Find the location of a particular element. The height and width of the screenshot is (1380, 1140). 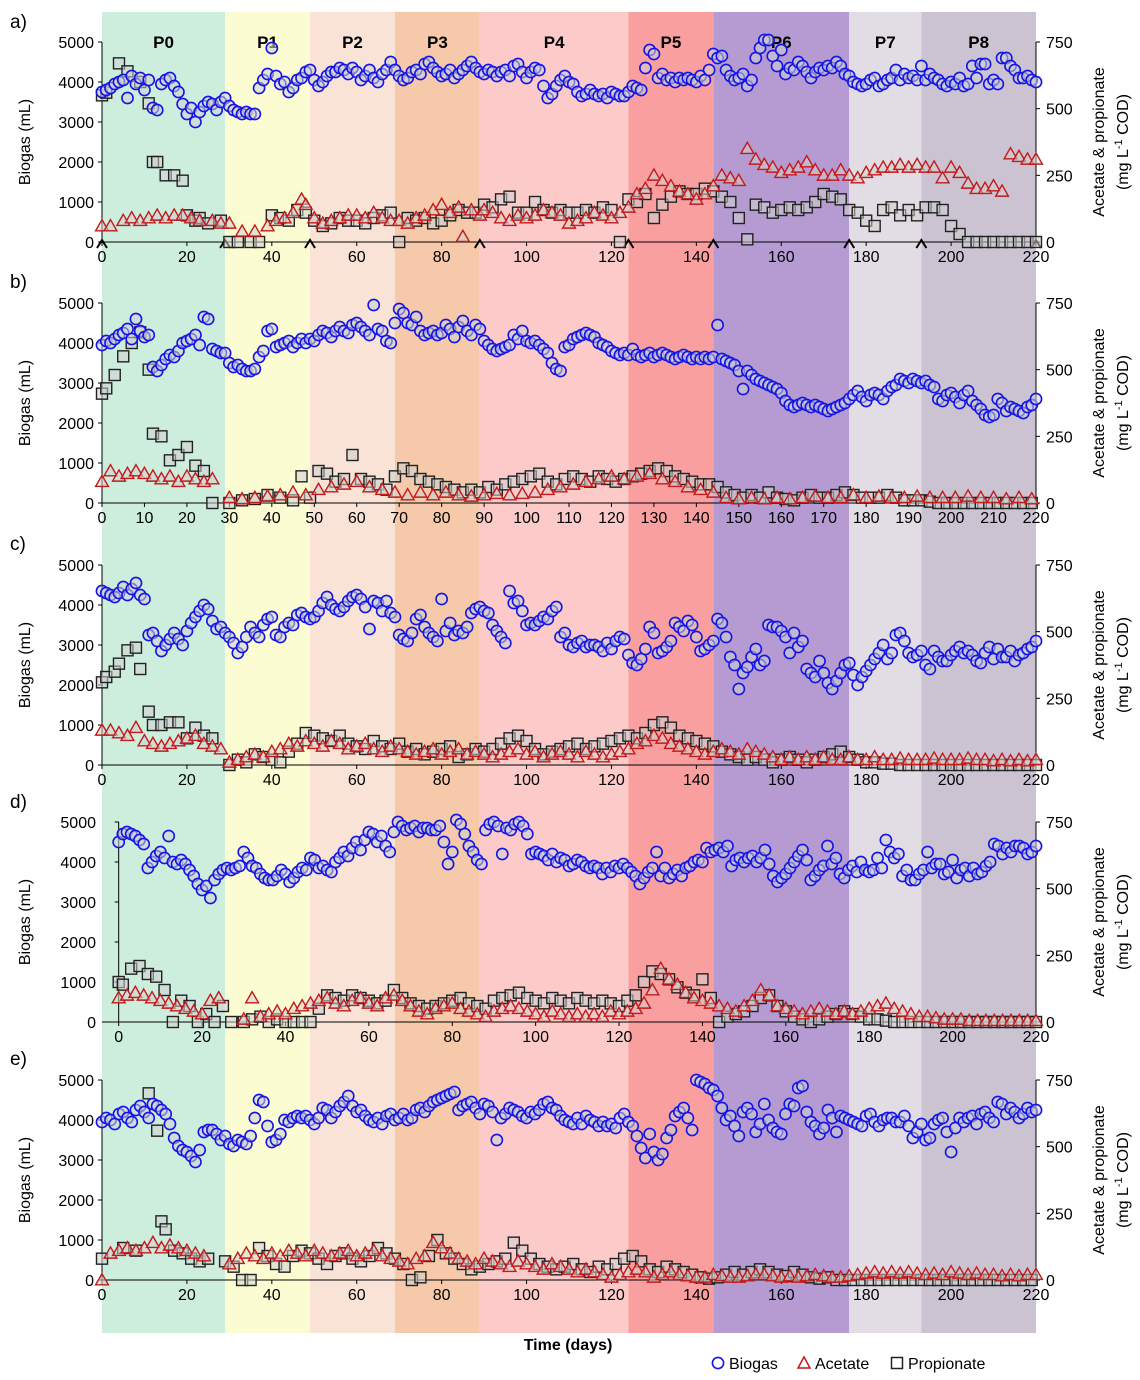

phase-label-p7: P7 is located at coordinates (885, 42).